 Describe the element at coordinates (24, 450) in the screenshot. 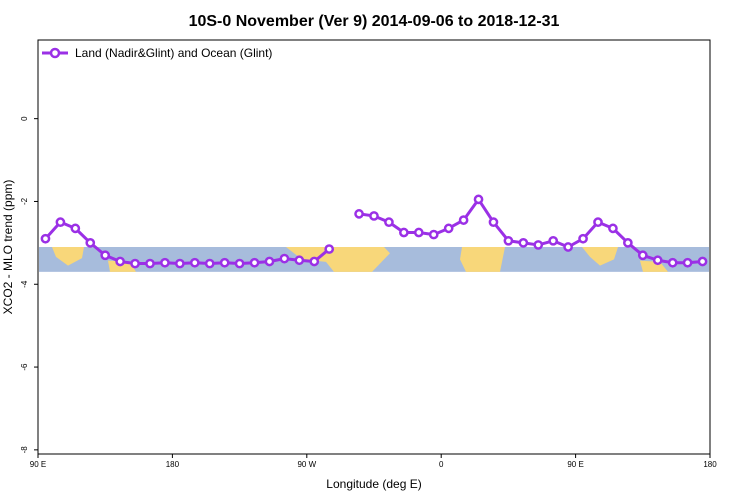

I see `y-tick-label: -8` at that location.